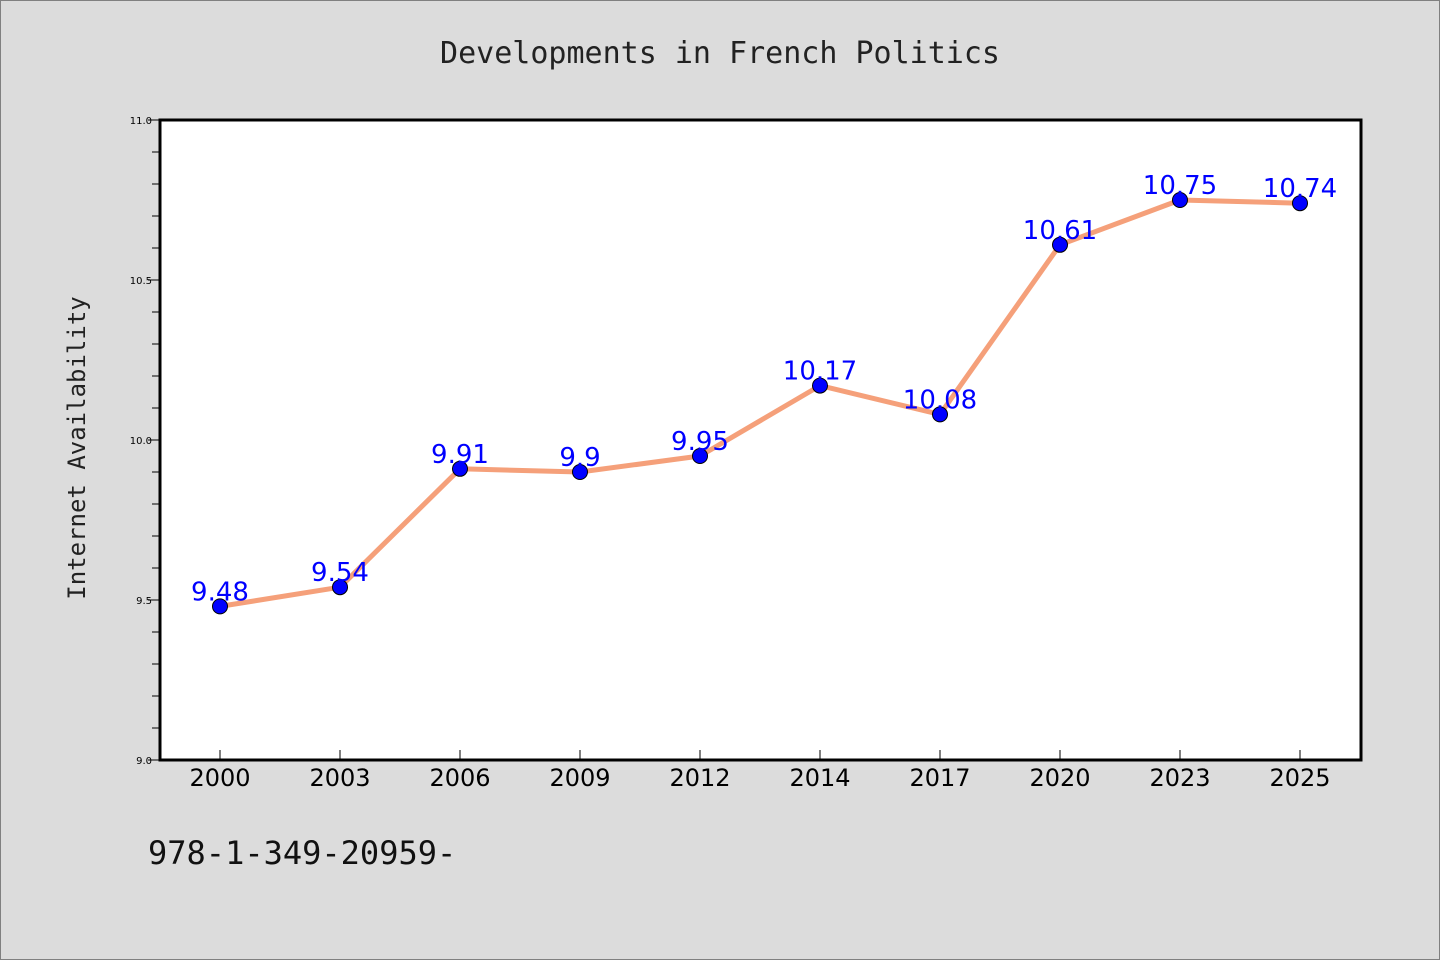 Image resolution: width=1440 pixels, height=960 pixels. What do you see at coordinates (579, 458) in the screenshot?
I see `data-label: 9.9` at bounding box center [579, 458].